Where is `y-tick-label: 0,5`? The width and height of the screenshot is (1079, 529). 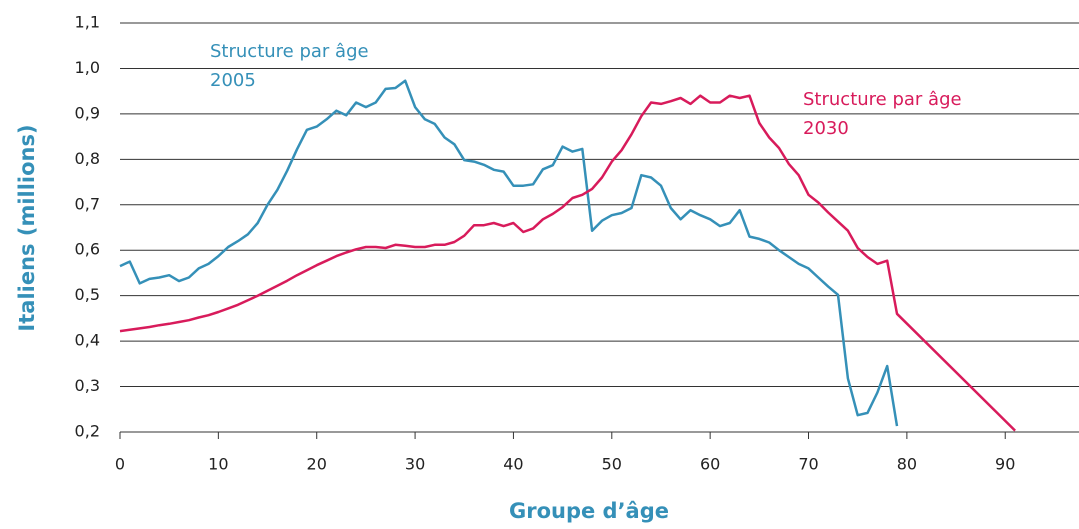
y-tick-label: 0,5 is located at coordinates (87, 294).